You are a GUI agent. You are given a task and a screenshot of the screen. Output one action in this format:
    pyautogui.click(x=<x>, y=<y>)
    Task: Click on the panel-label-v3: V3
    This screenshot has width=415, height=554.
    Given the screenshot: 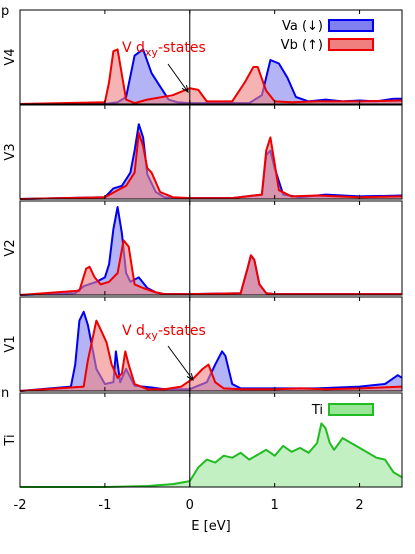 What is the action you would take?
    pyautogui.click(x=10, y=151)
    